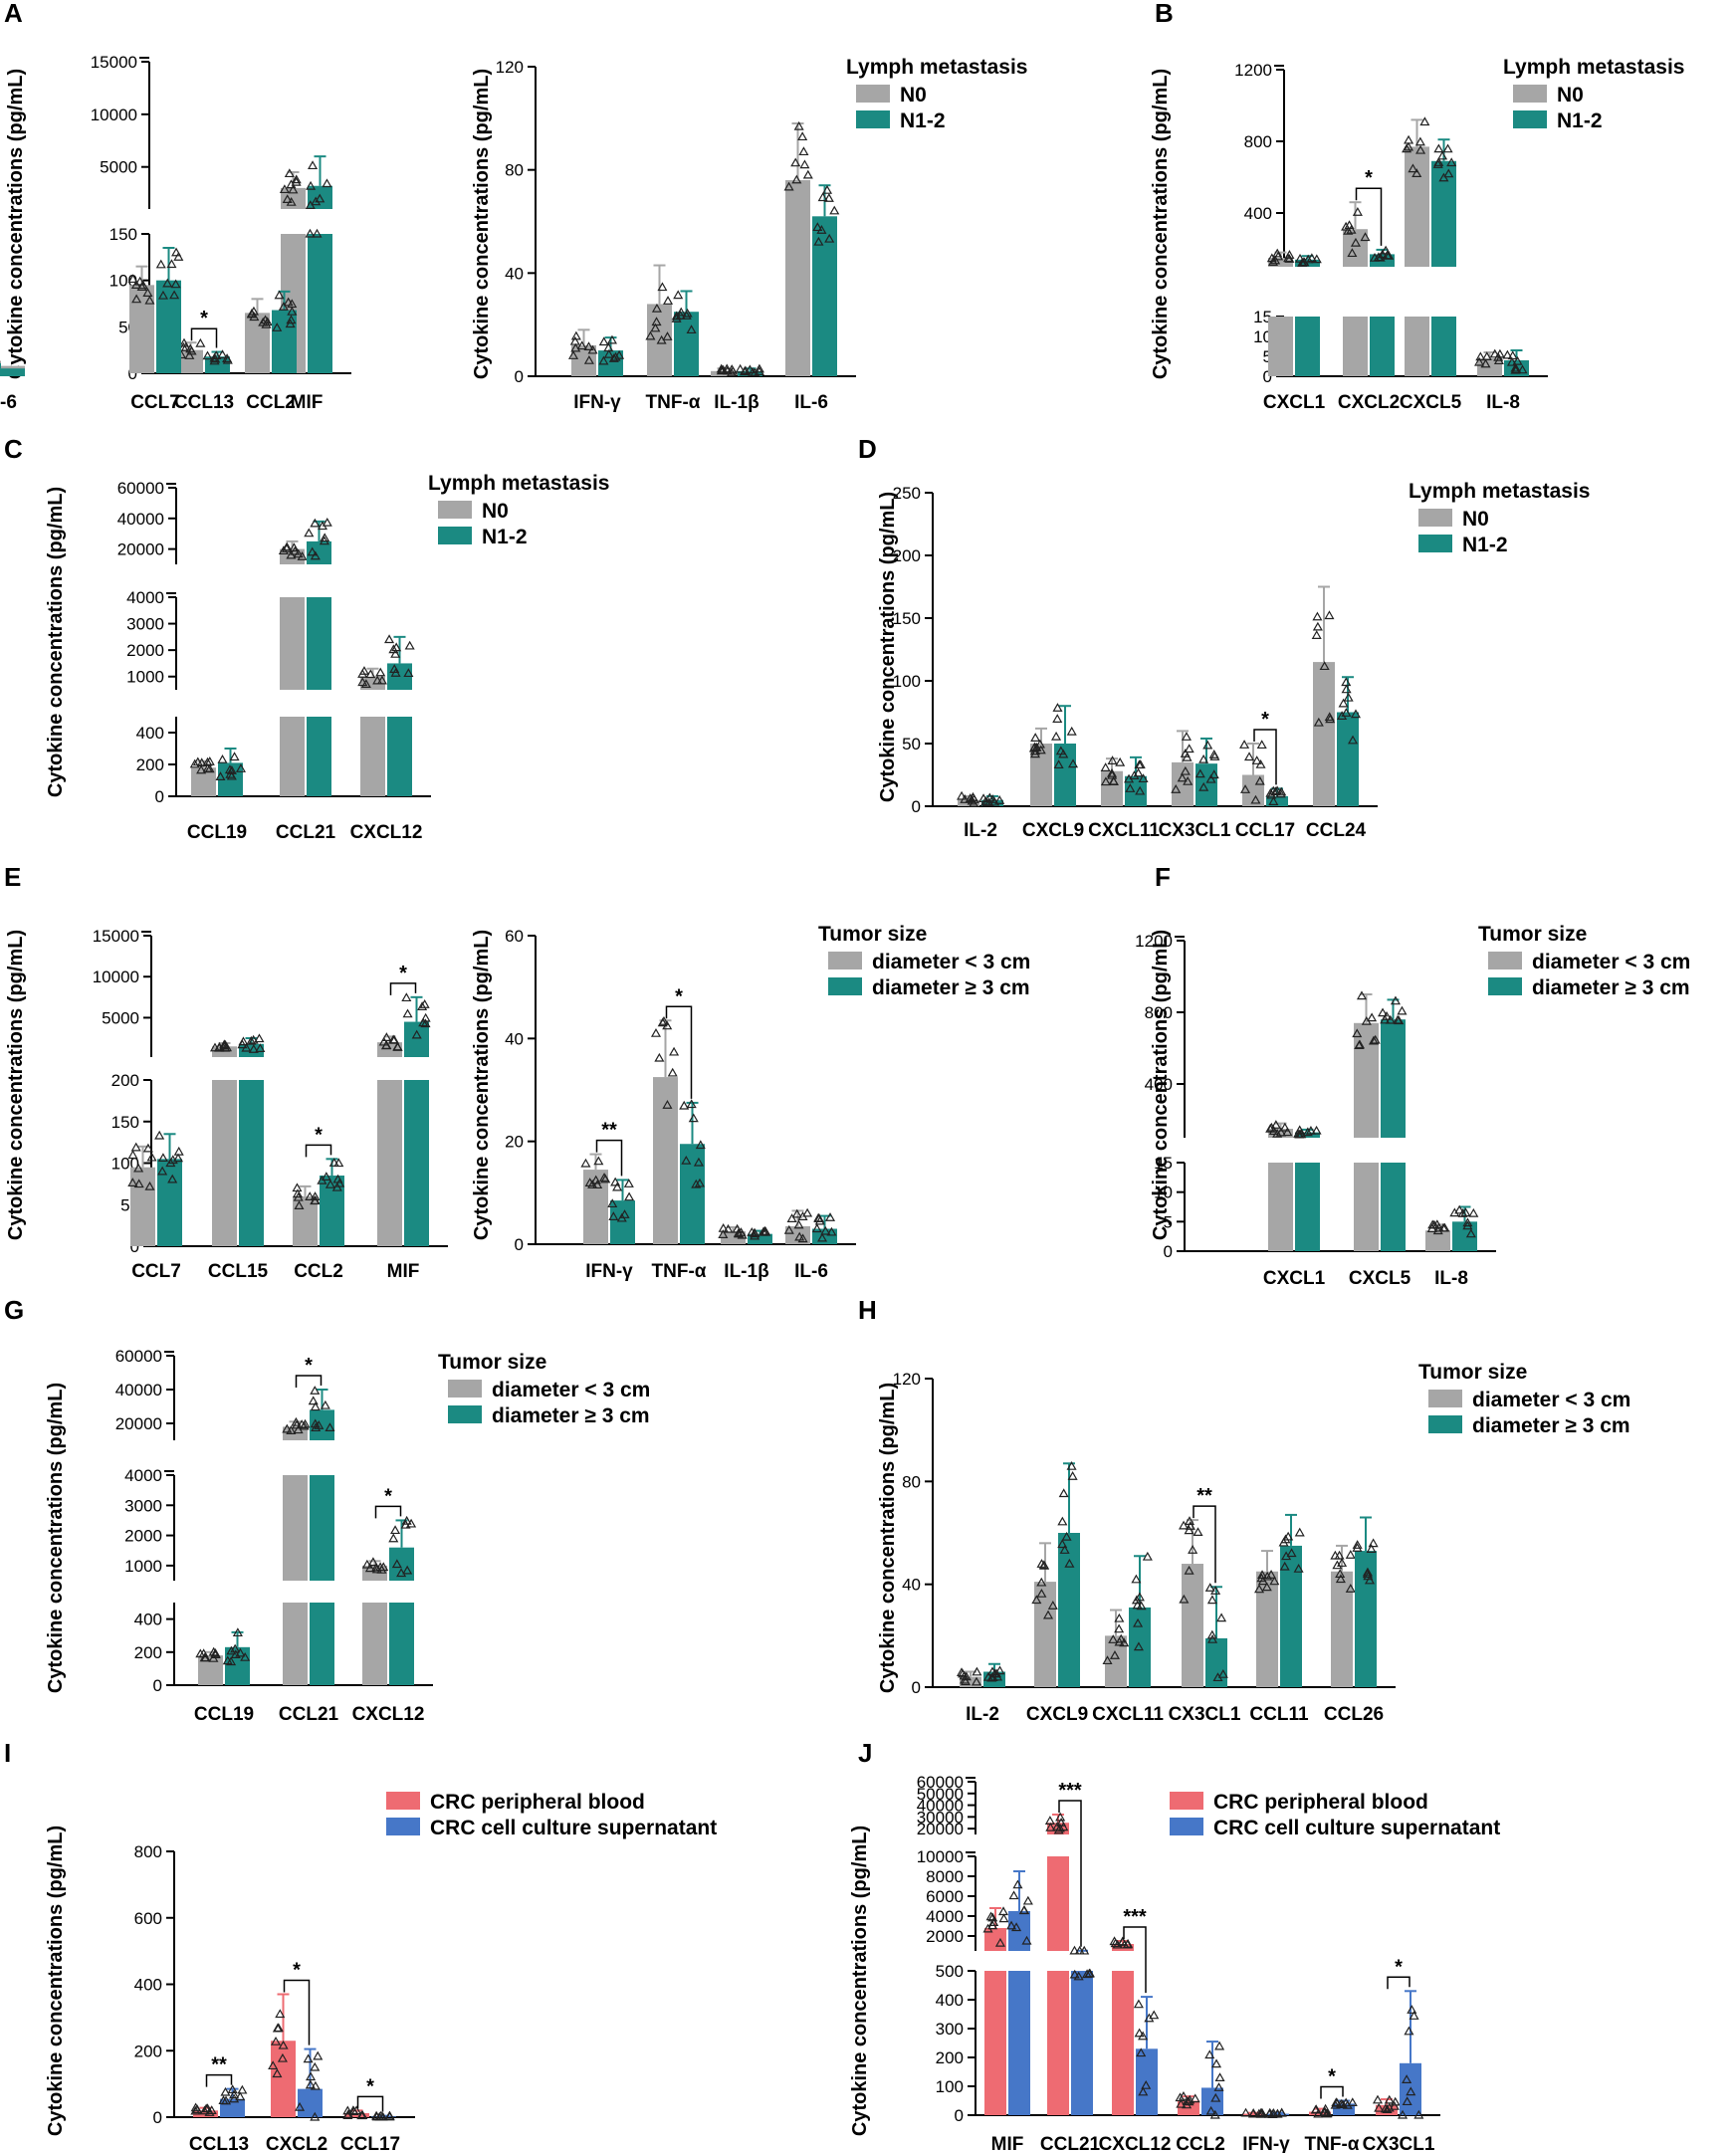 The image size is (1736, 2153). What do you see at coordinates (514, 170) in the screenshot?
I see `y-tick-label: 80` at bounding box center [514, 170].